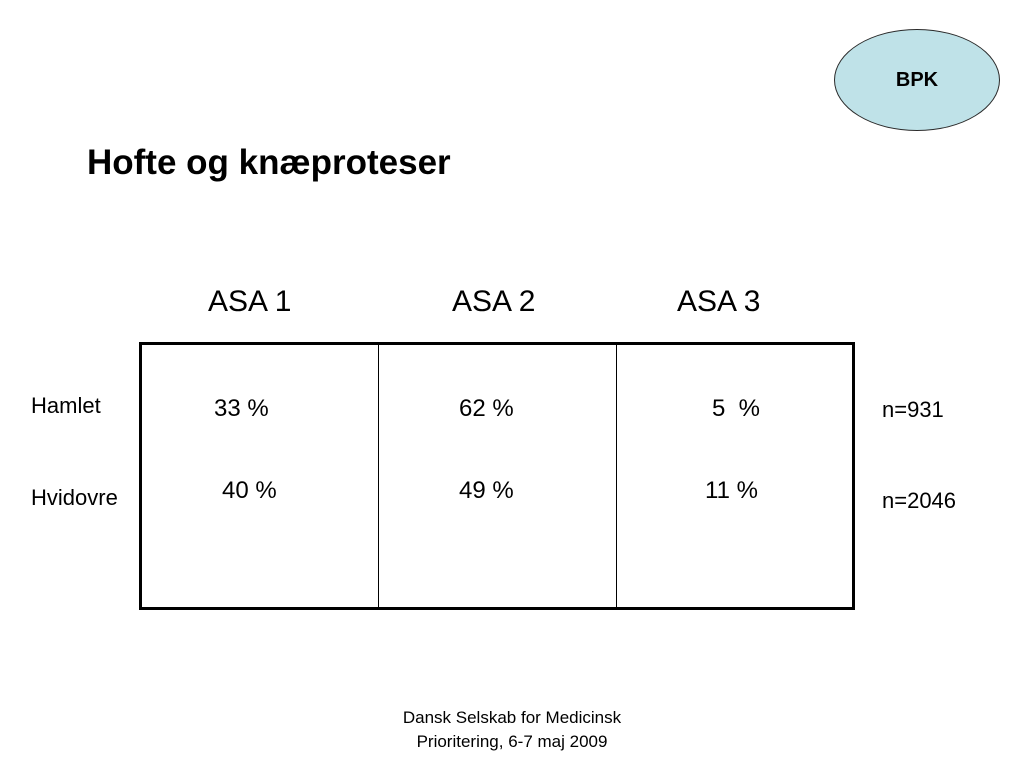  Describe the element at coordinates (66, 405) in the screenshot. I see `row-label-hamlet: Hamlet` at that location.